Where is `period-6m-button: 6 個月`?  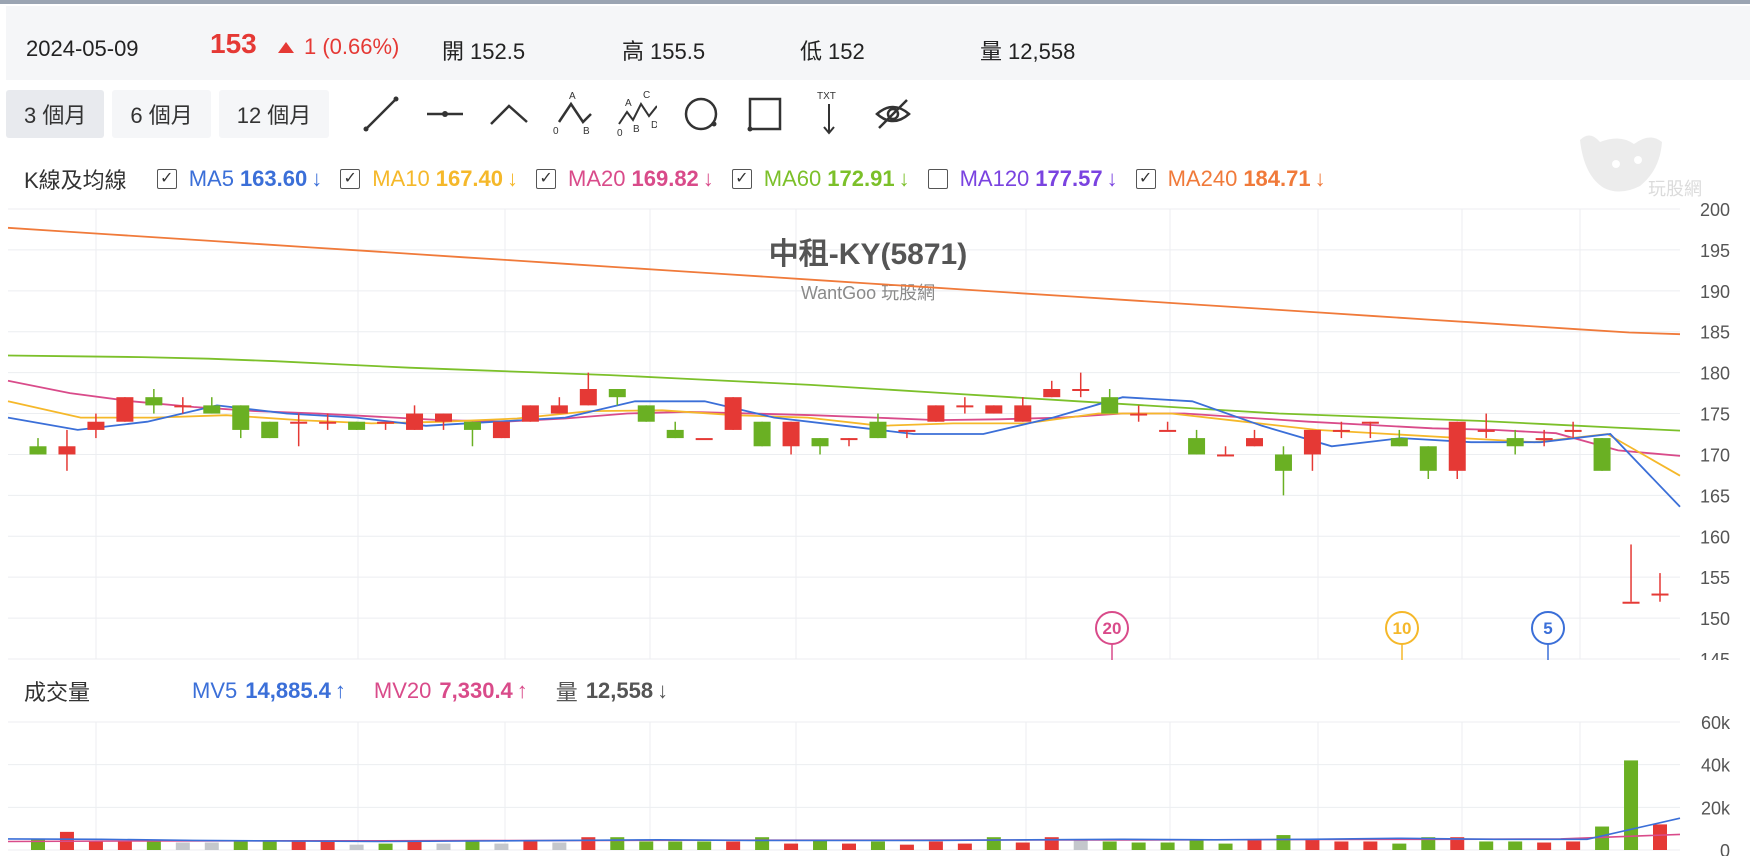 period-6m-button: 6 個月 is located at coordinates (161, 114).